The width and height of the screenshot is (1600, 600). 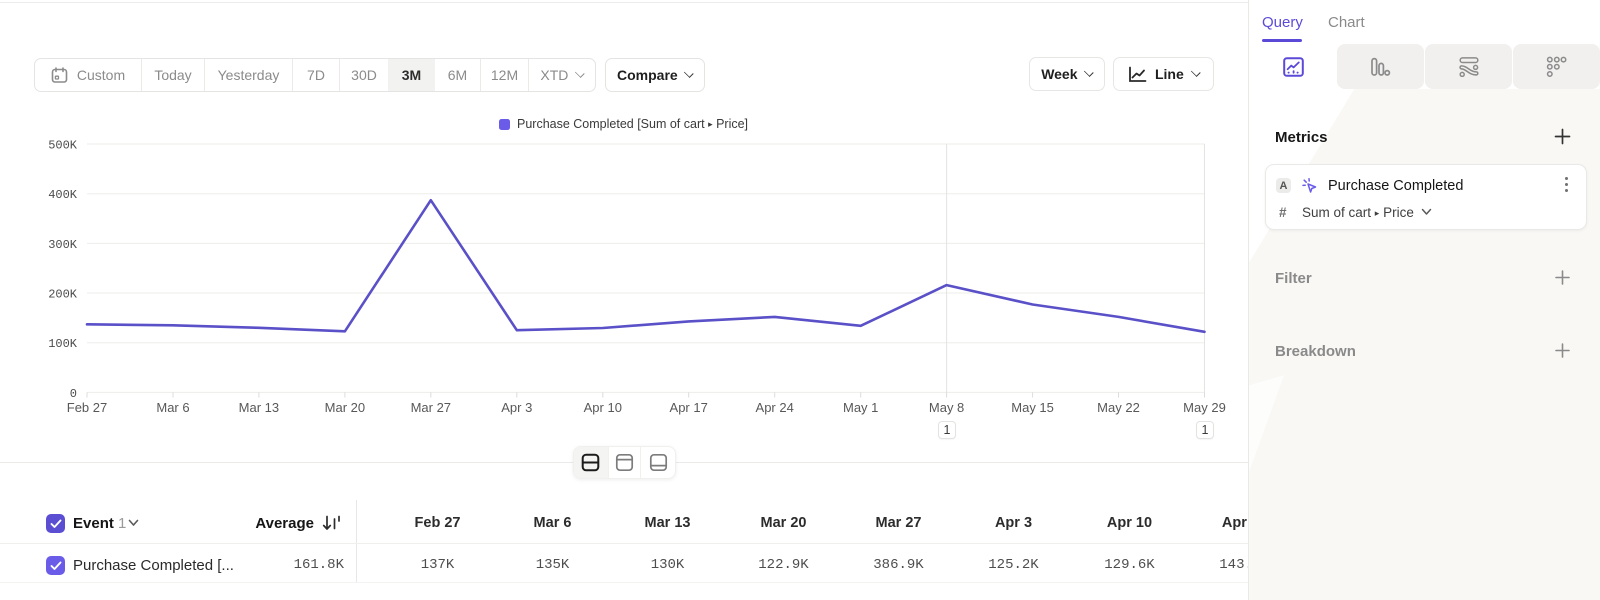 I want to click on svg-text: May 22, so click(x=1118, y=407).